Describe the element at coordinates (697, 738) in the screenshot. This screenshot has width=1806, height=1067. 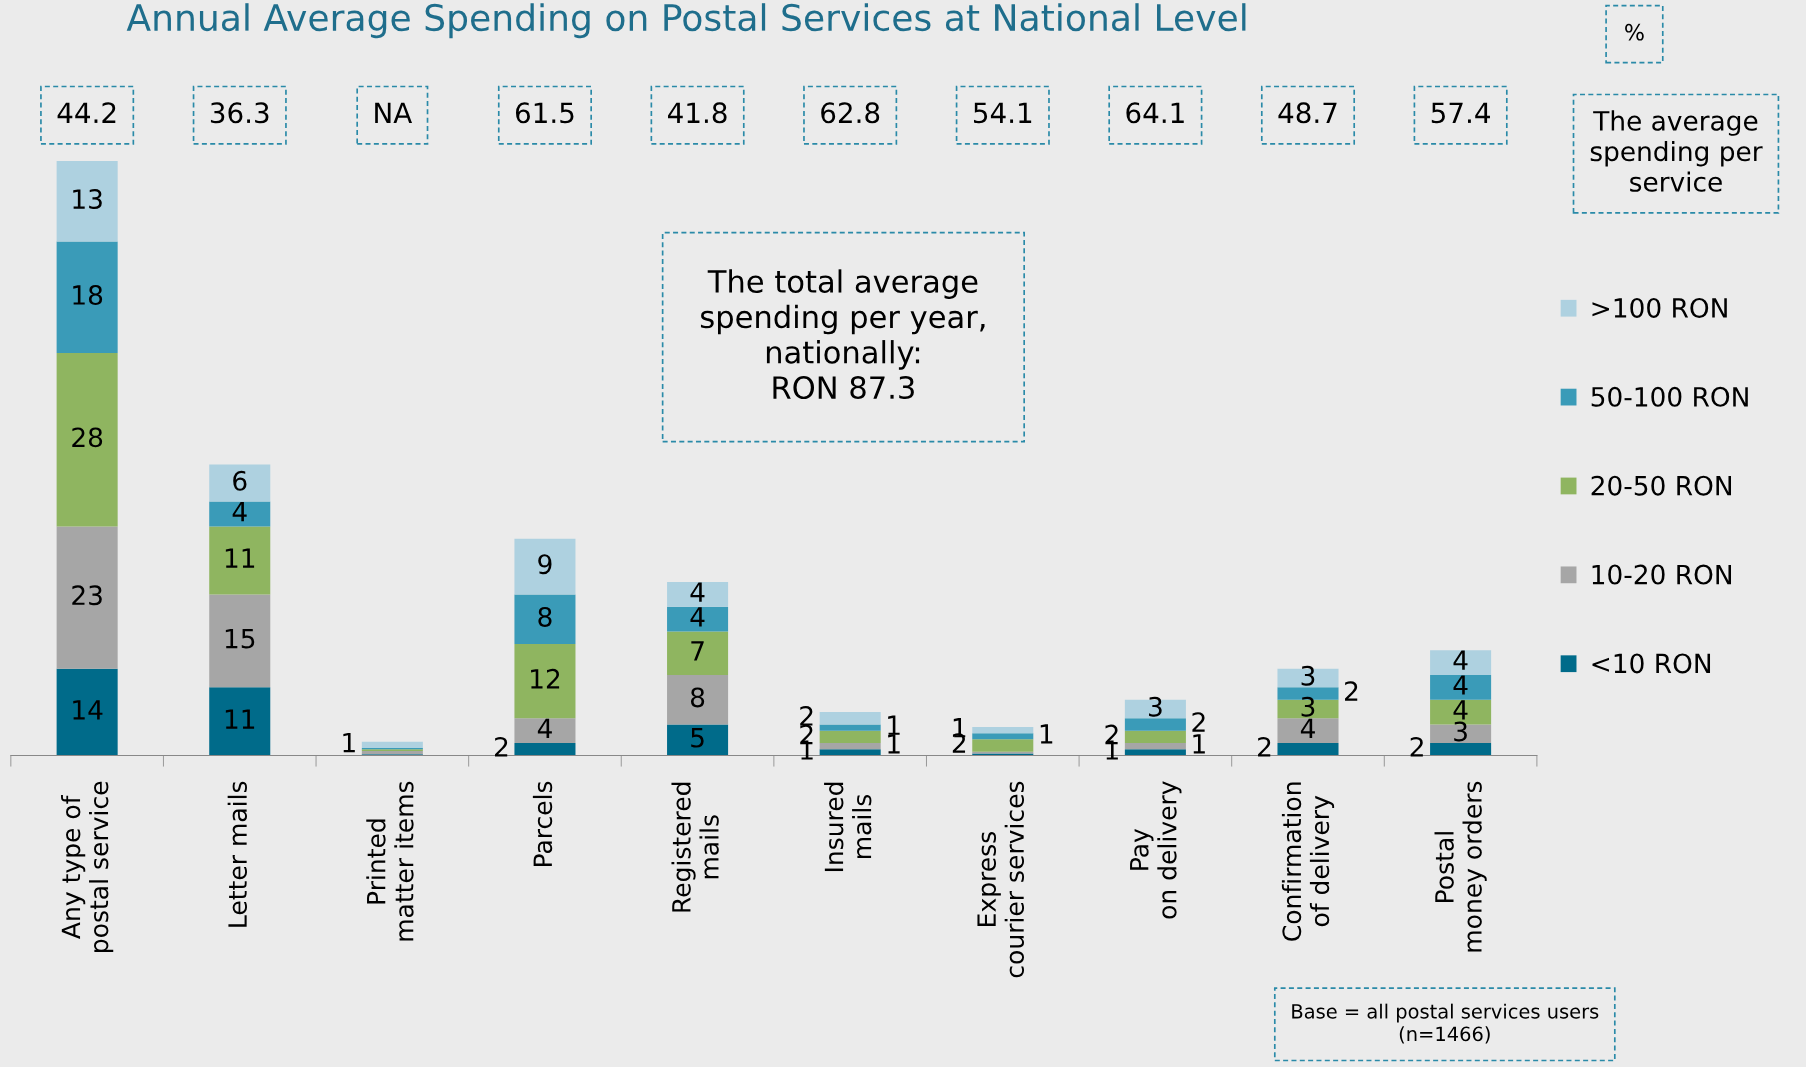
I see `data-label: 5` at that location.